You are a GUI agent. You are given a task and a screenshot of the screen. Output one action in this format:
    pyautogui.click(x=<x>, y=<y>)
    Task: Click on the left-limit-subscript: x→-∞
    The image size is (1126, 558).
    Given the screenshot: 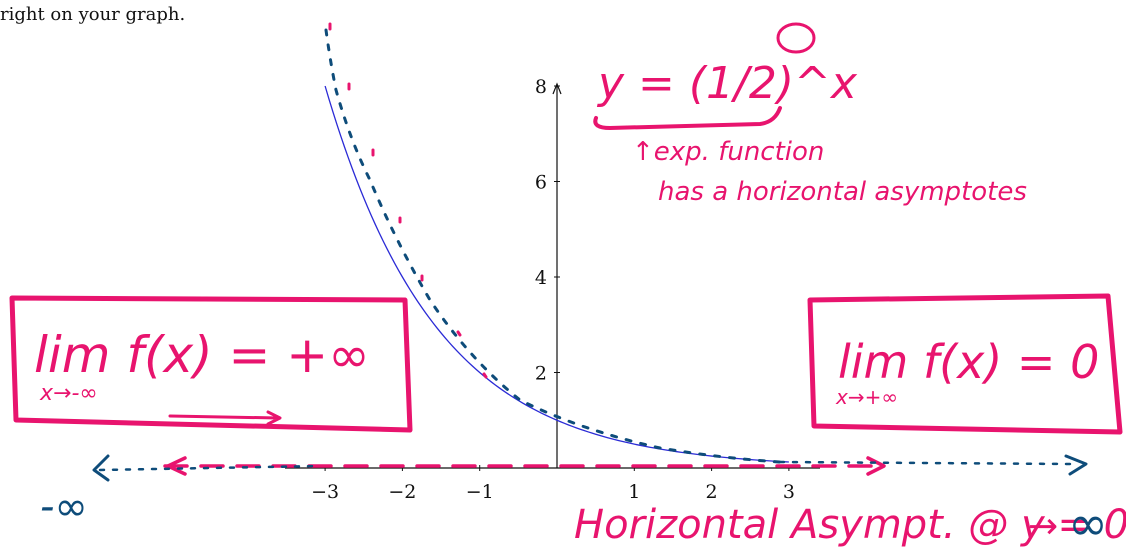 What is the action you would take?
    pyautogui.click(x=68, y=393)
    